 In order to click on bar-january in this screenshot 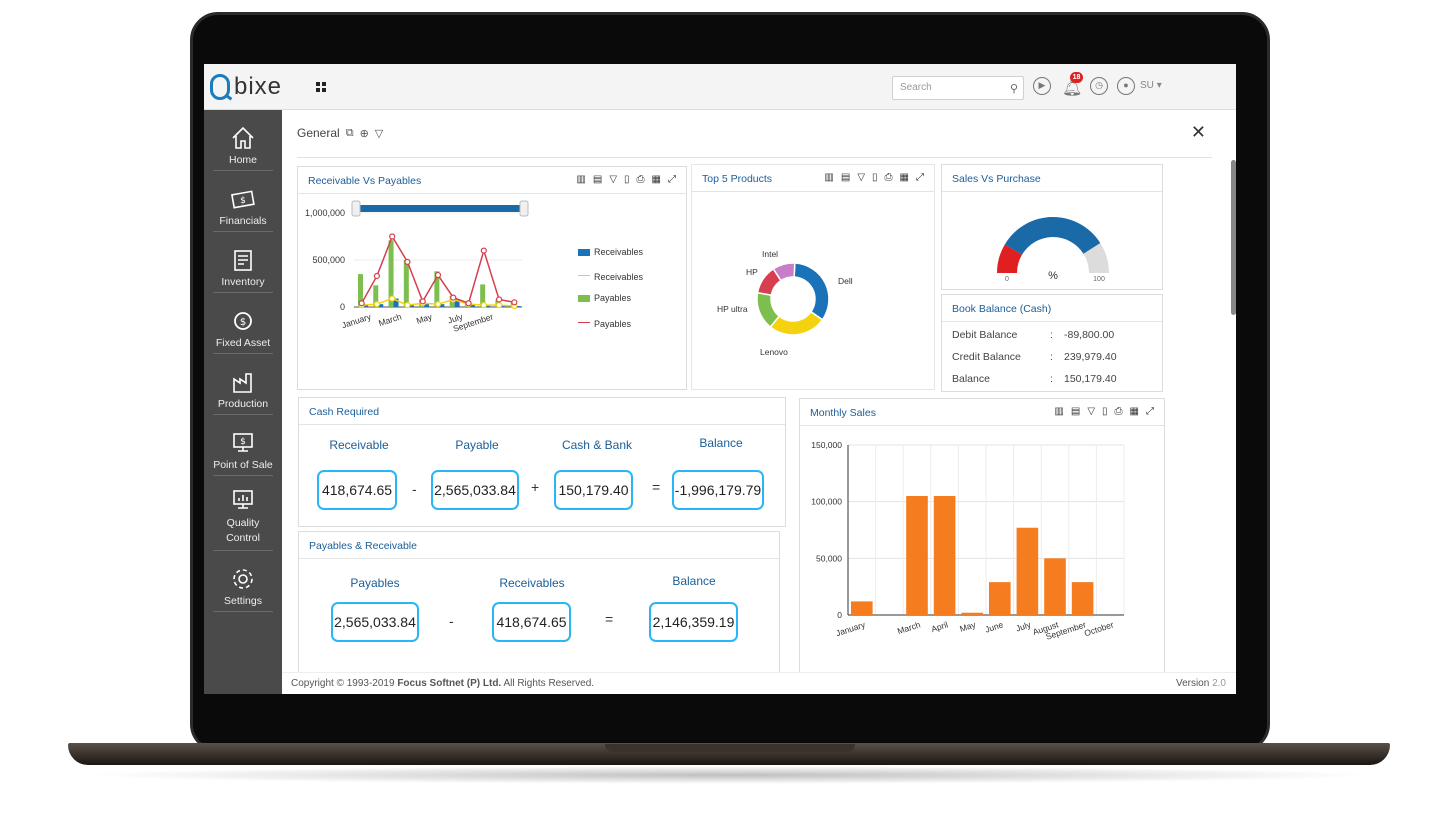, I will do `click(862, 608)`.